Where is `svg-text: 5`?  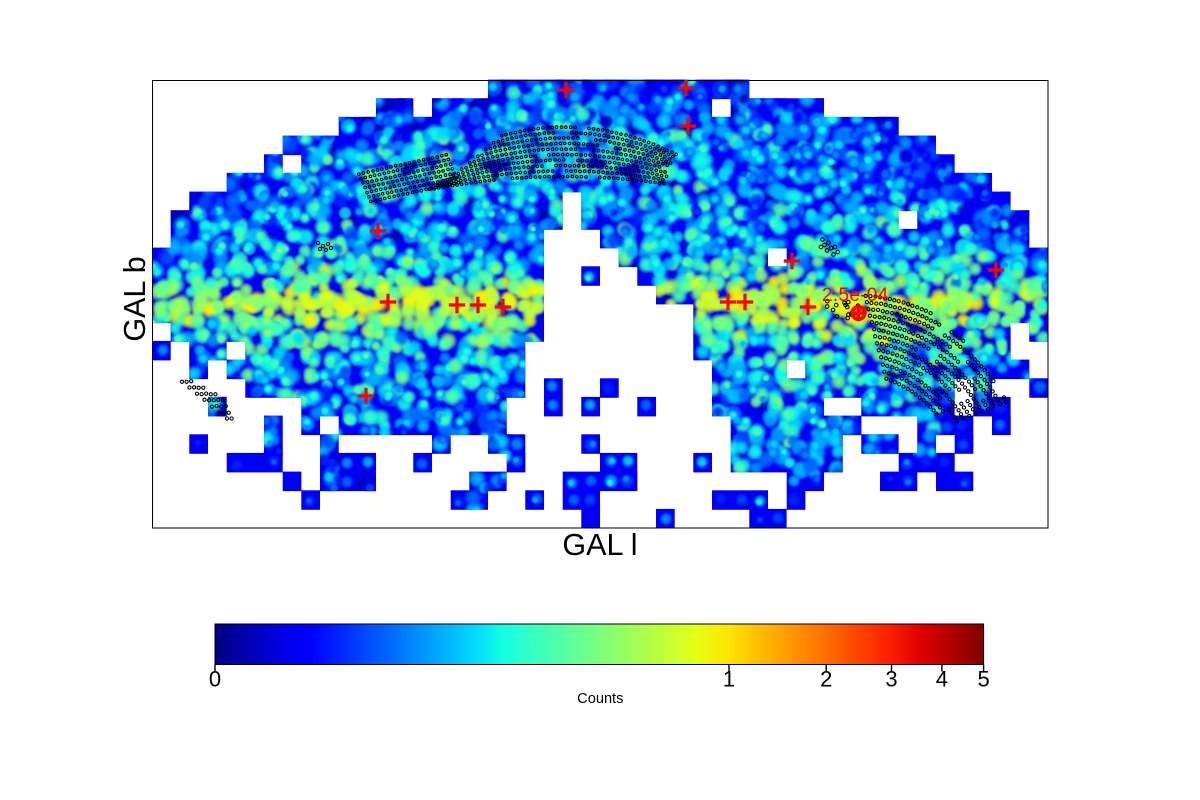 svg-text: 5 is located at coordinates (983, 679).